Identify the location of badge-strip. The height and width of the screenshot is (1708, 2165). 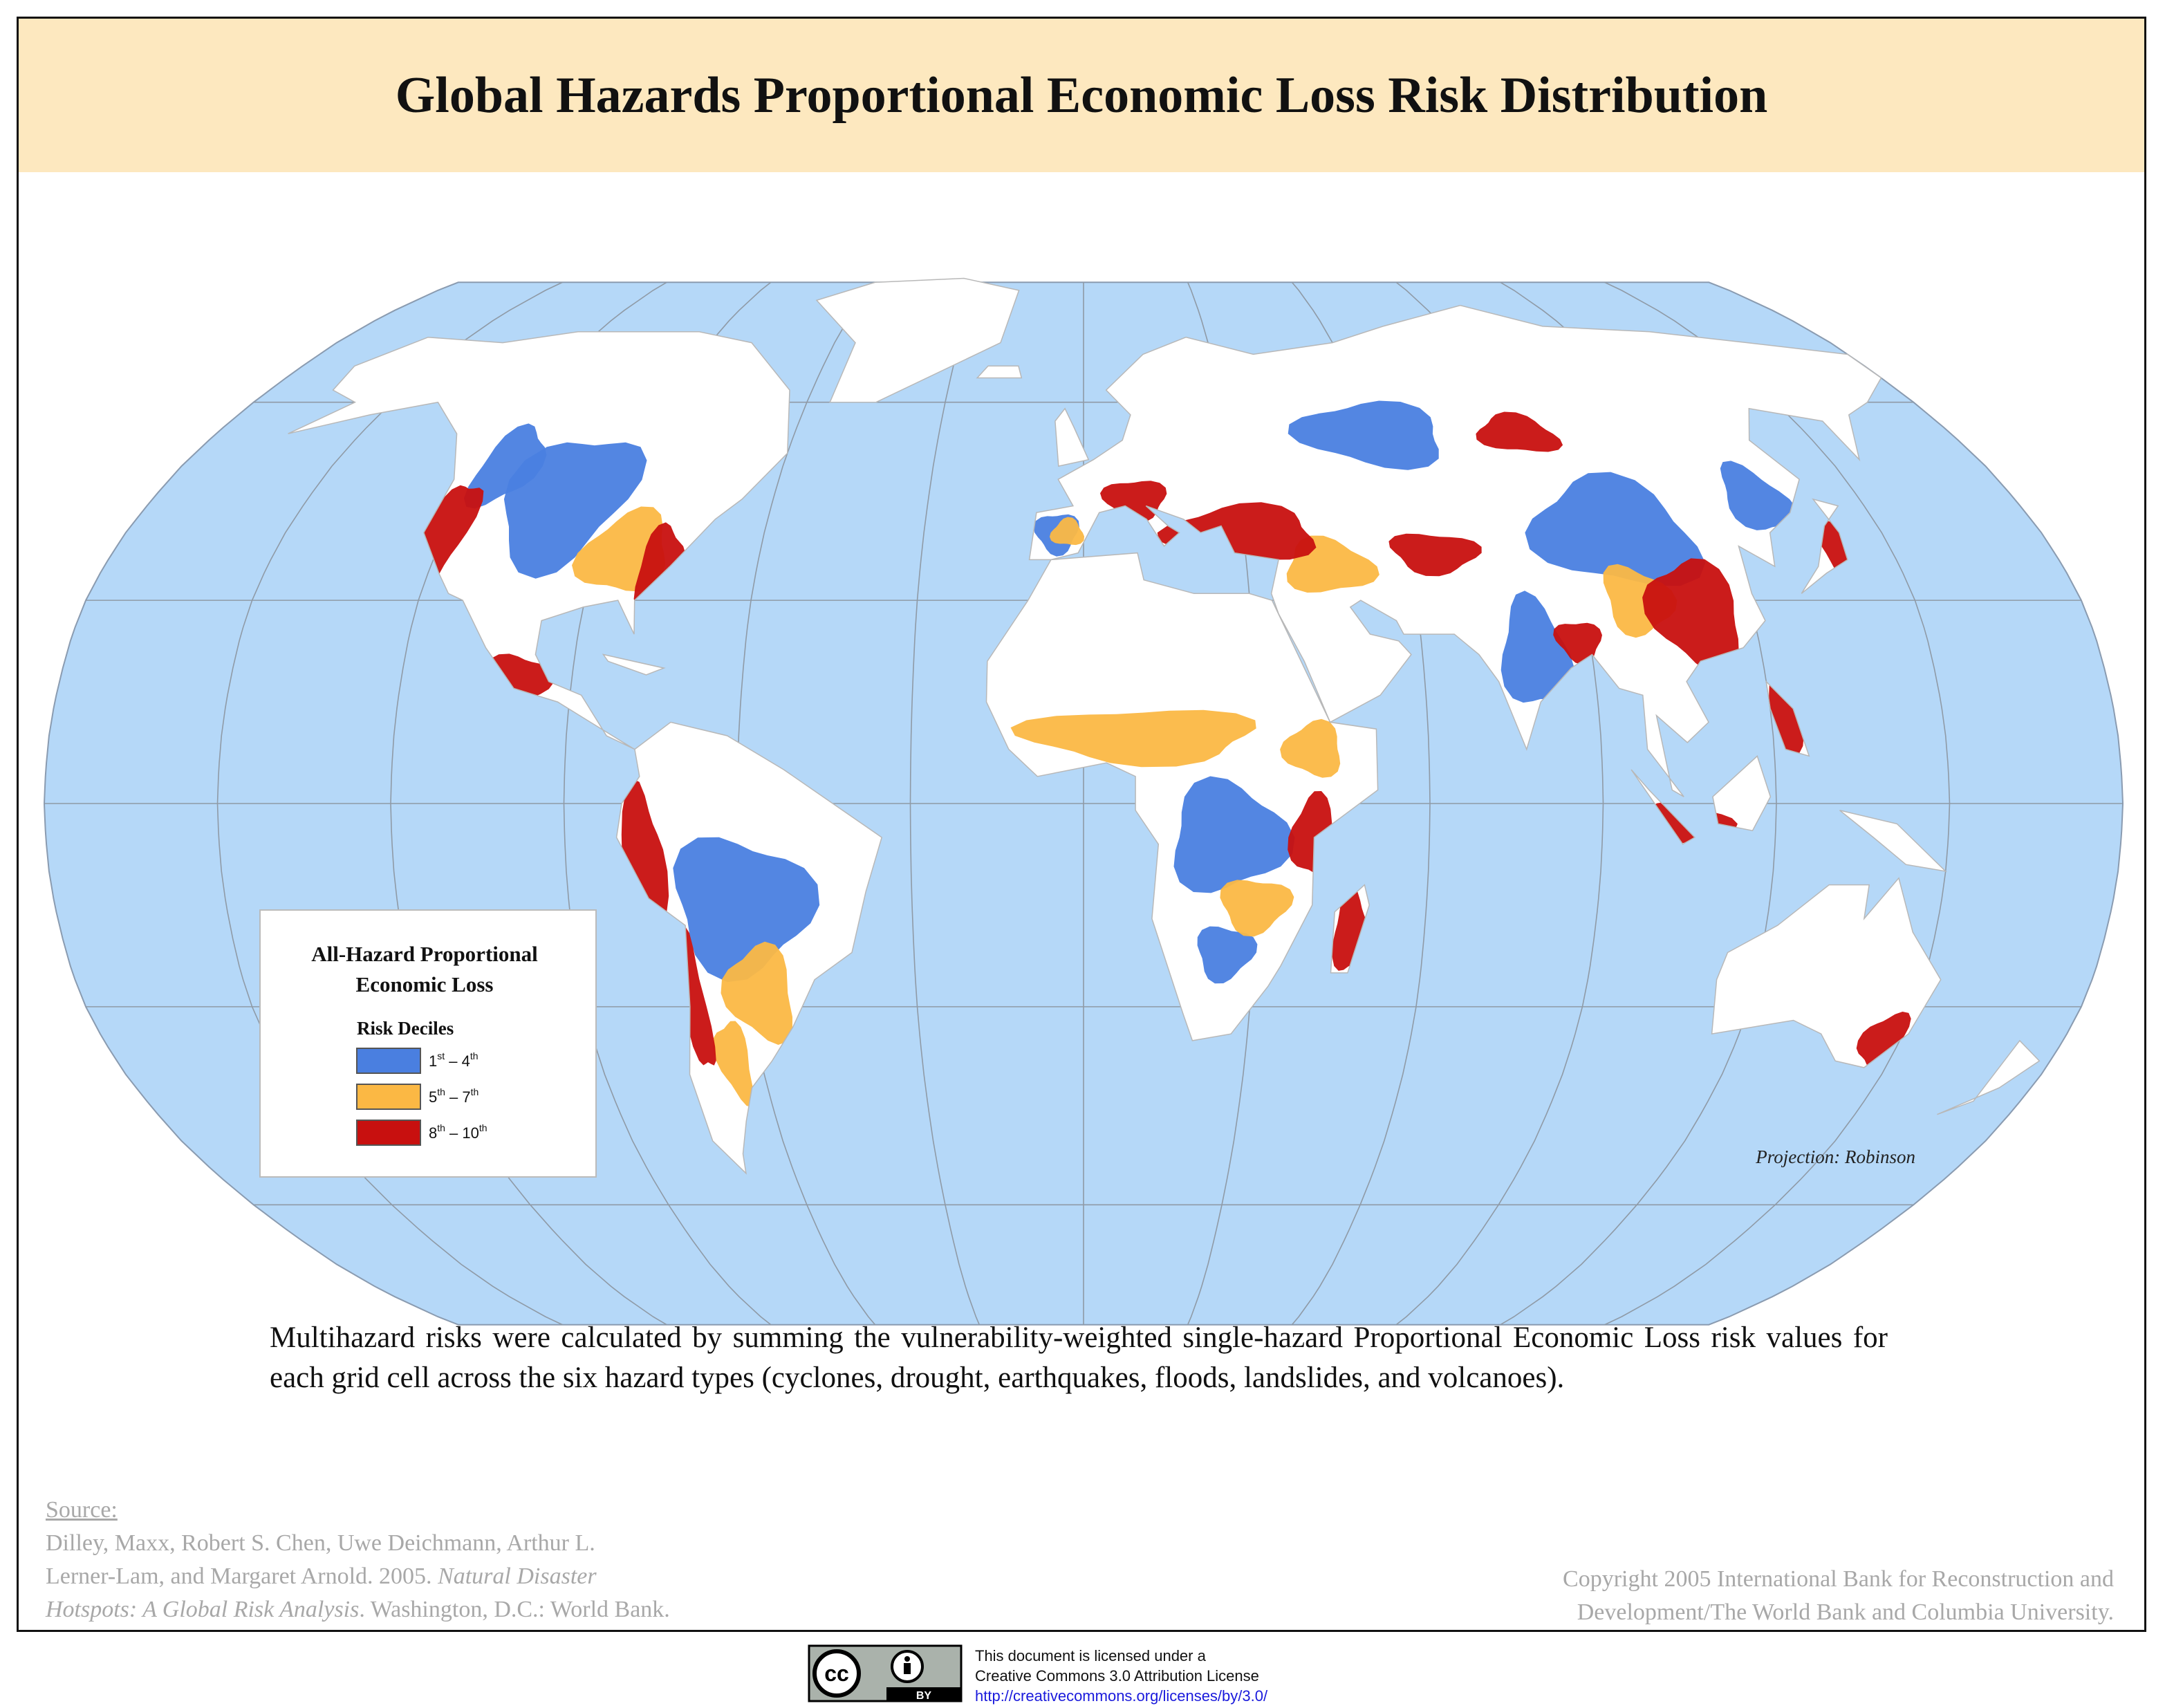
(923, 1694).